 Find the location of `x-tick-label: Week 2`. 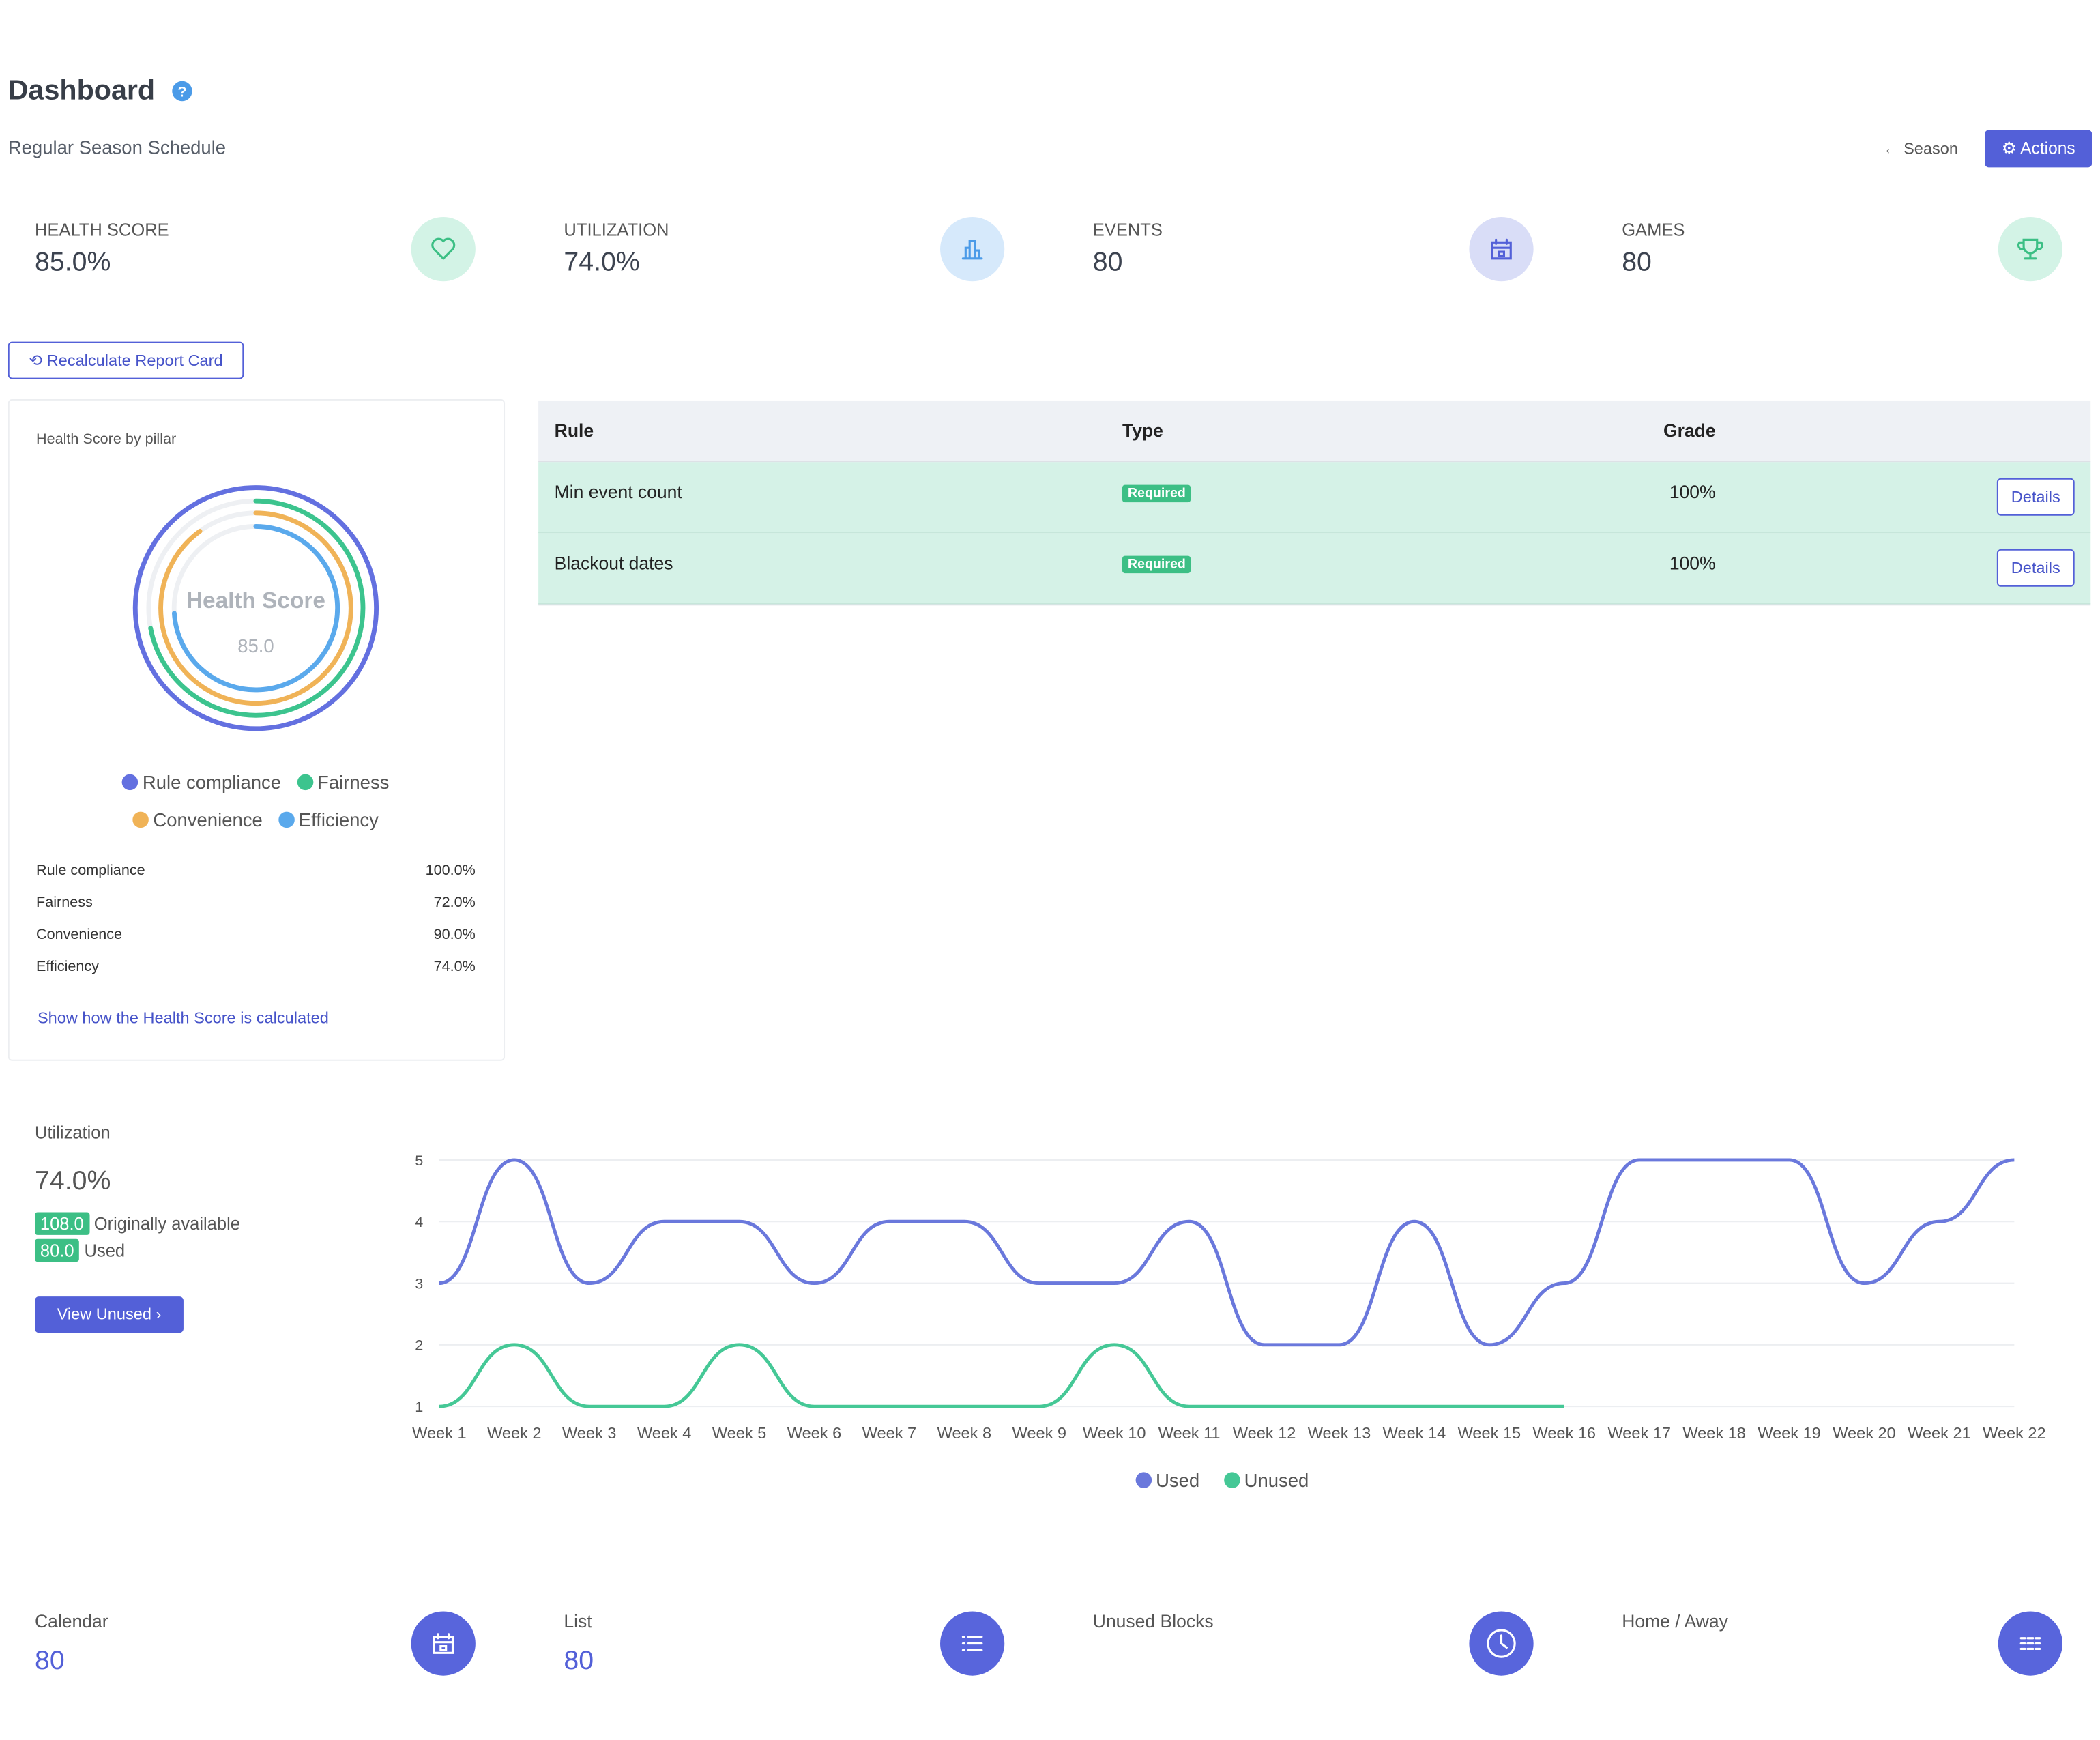

x-tick-label: Week 2 is located at coordinates (514, 1433).